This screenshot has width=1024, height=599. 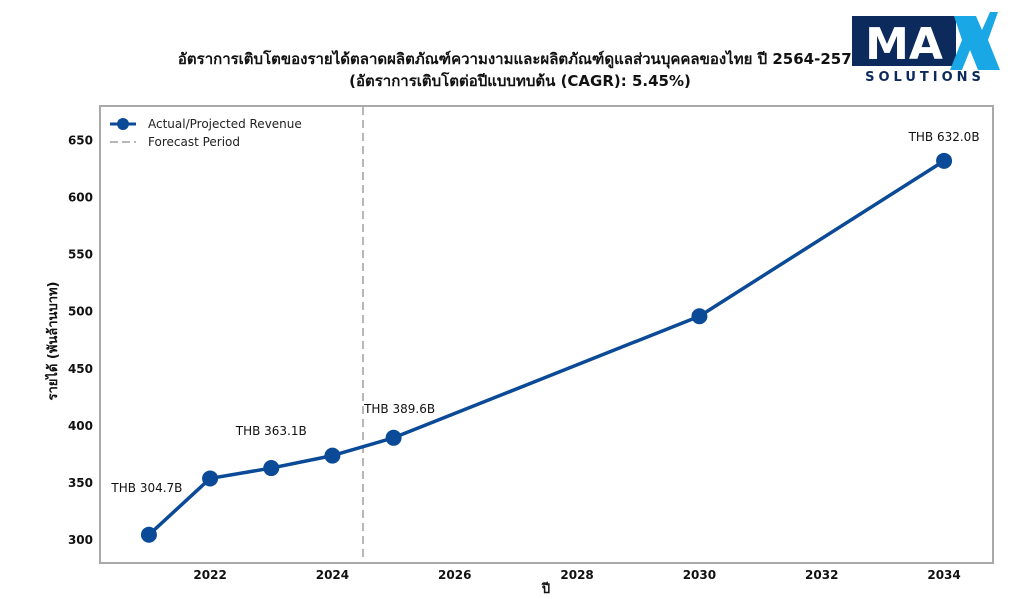 What do you see at coordinates (332, 575) in the screenshot?
I see `x-tick-label: 2024` at bounding box center [332, 575].